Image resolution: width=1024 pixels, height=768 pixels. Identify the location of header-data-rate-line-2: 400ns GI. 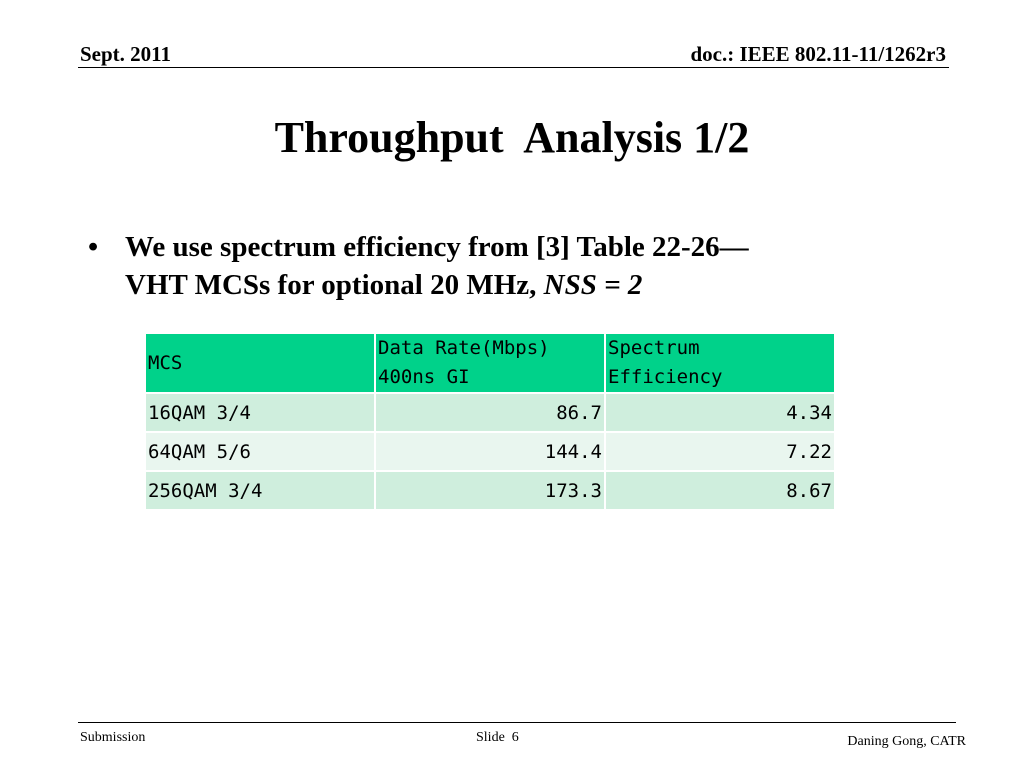
(424, 377).